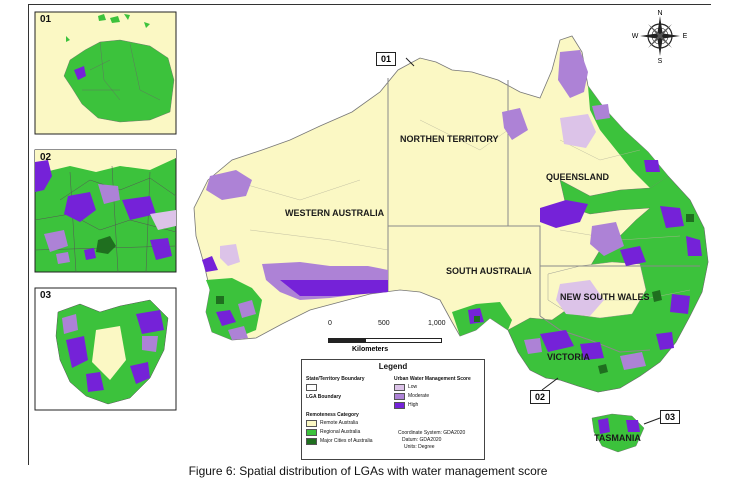 Image resolution: width=736 pixels, height=480 pixels. Describe the element at coordinates (340, 432) in the screenshot. I see `legend-label-regional: Regional Australia` at that location.